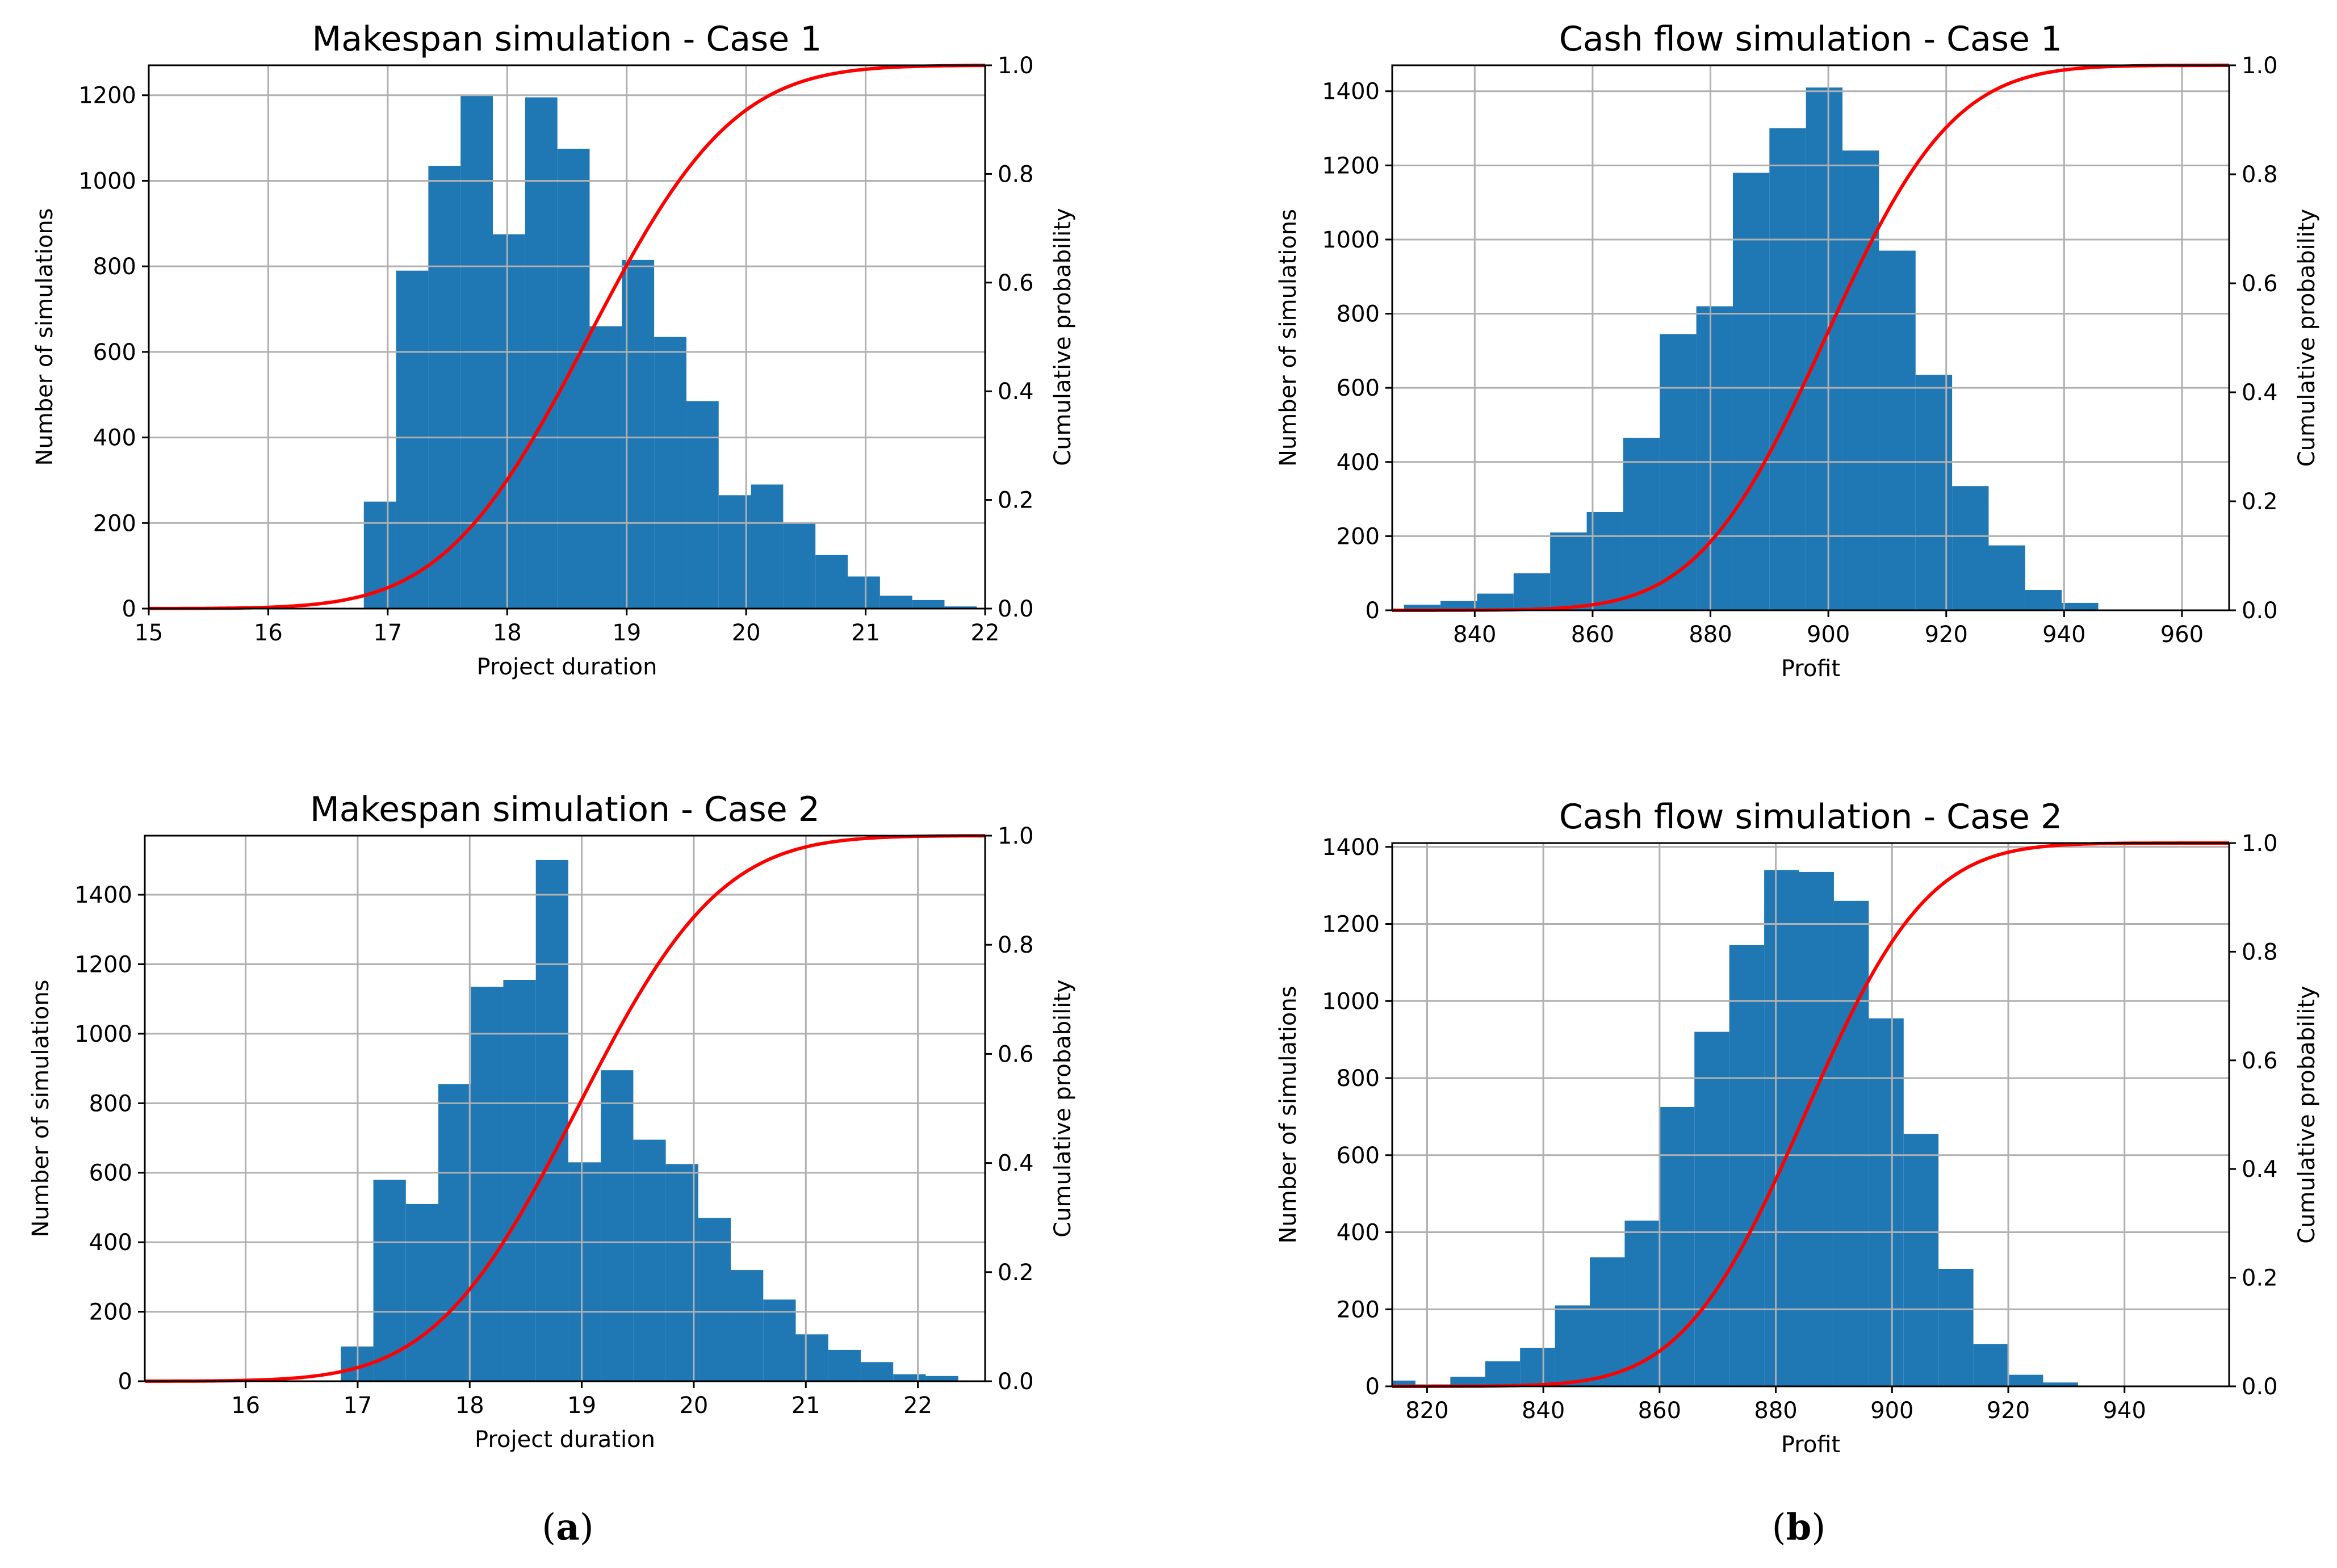 Image resolution: width=2337 pixels, height=1568 pixels. I want to click on x-tick-label: 17, so click(387, 633).